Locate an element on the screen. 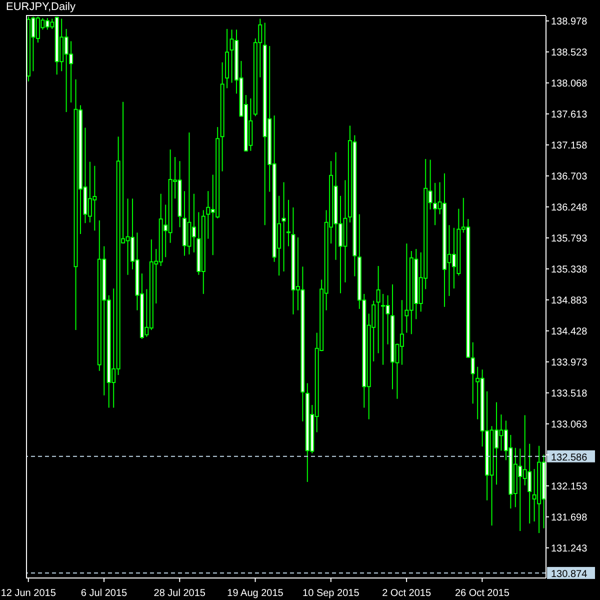 Image resolution: width=600 pixels, height=600 pixels. y-tick-label: 131.698 is located at coordinates (569, 518).